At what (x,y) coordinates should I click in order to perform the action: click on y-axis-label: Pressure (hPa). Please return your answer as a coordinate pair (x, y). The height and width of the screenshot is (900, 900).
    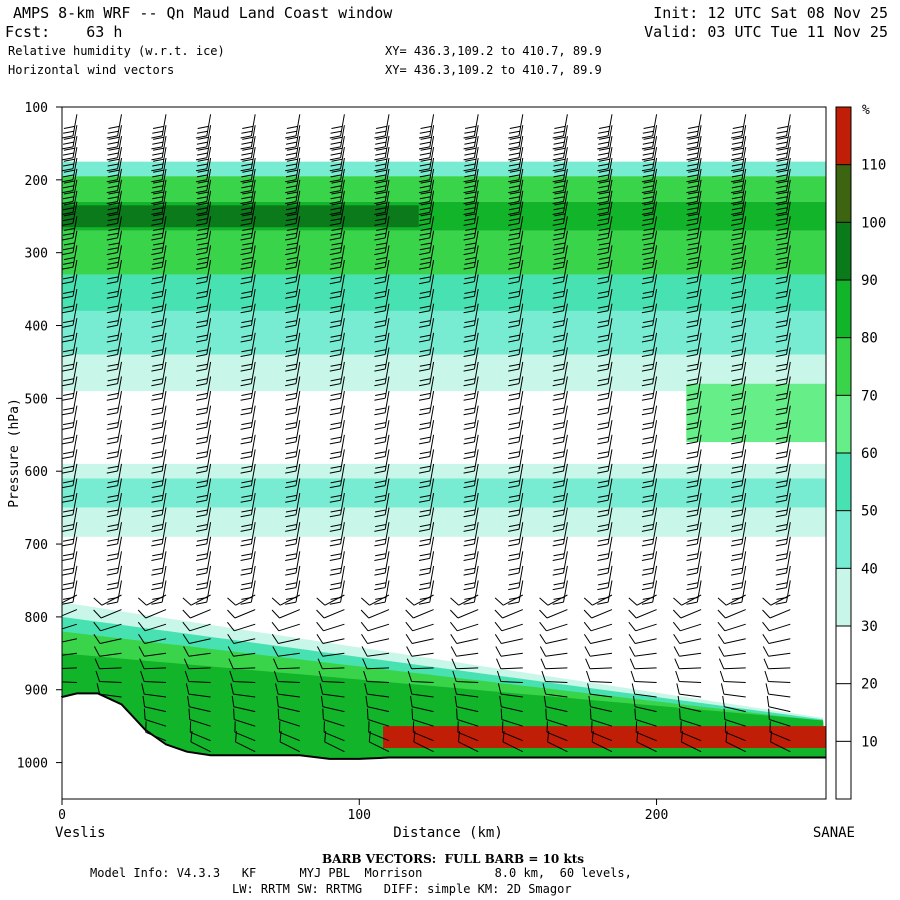
    Looking at the image, I should click on (14, 453).